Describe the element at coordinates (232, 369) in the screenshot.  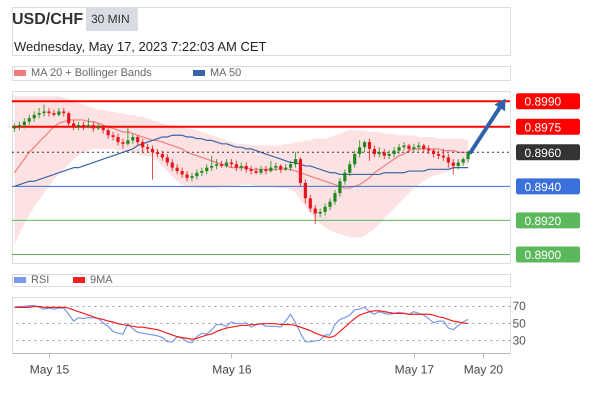
I see `x-tick-label: May 16` at that location.